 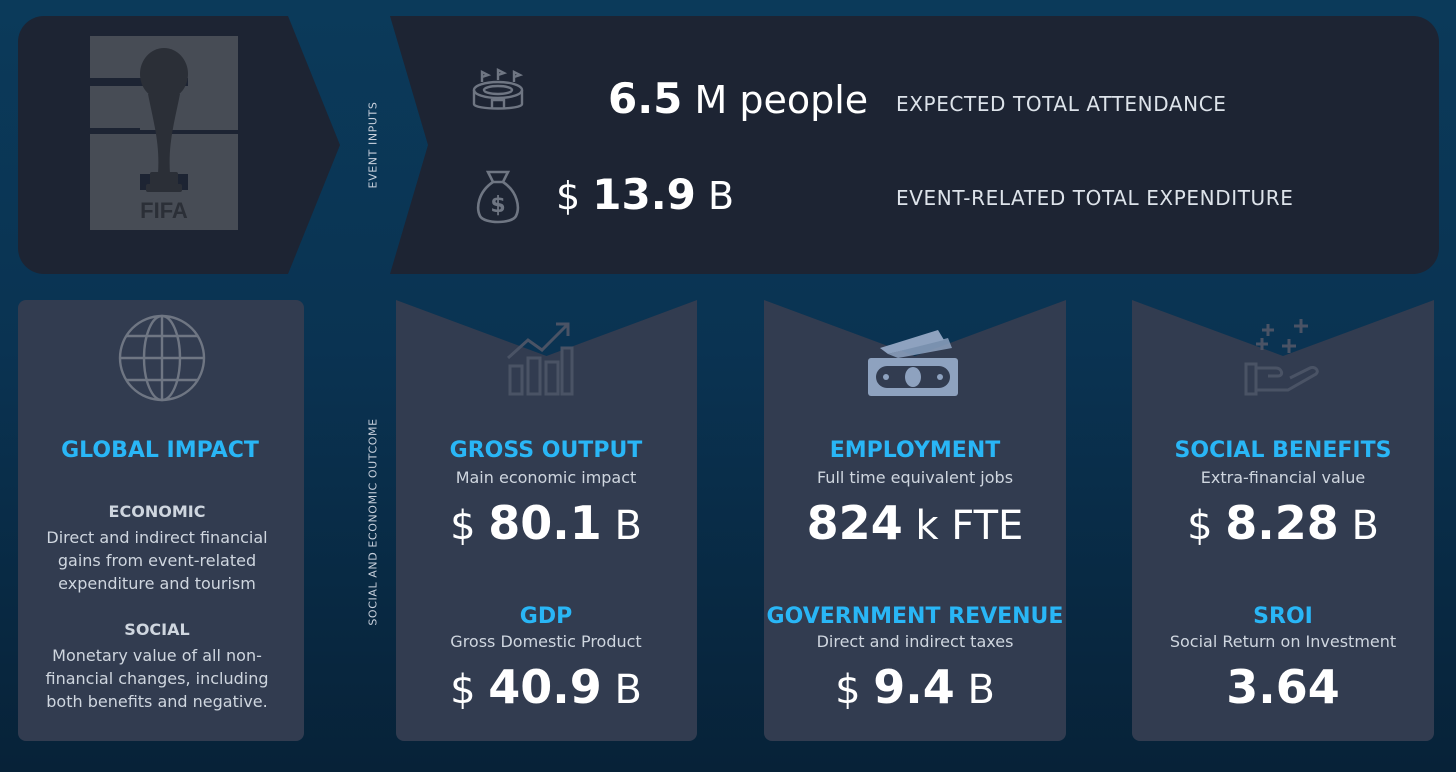 I want to click on outcome-section-label: SOCIAL AND ECONOMIC OUTCOME, so click(x=373, y=522).